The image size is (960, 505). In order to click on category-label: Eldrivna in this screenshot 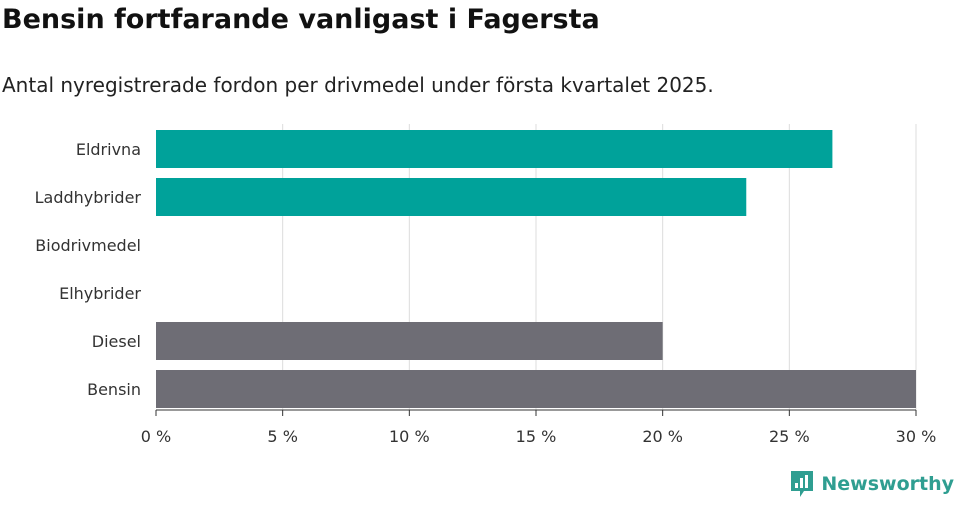, I will do `click(108, 149)`.